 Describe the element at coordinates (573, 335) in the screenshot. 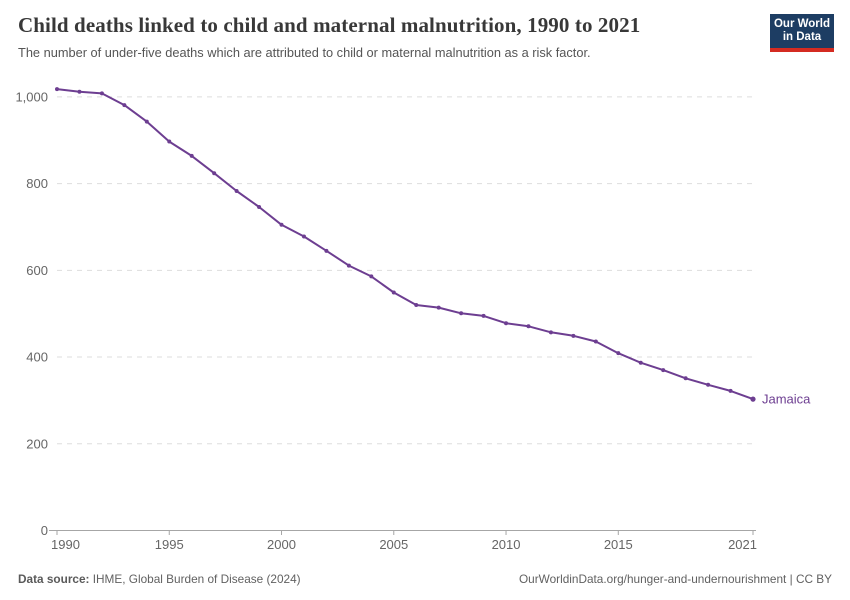

I see `data-point-2013` at that location.